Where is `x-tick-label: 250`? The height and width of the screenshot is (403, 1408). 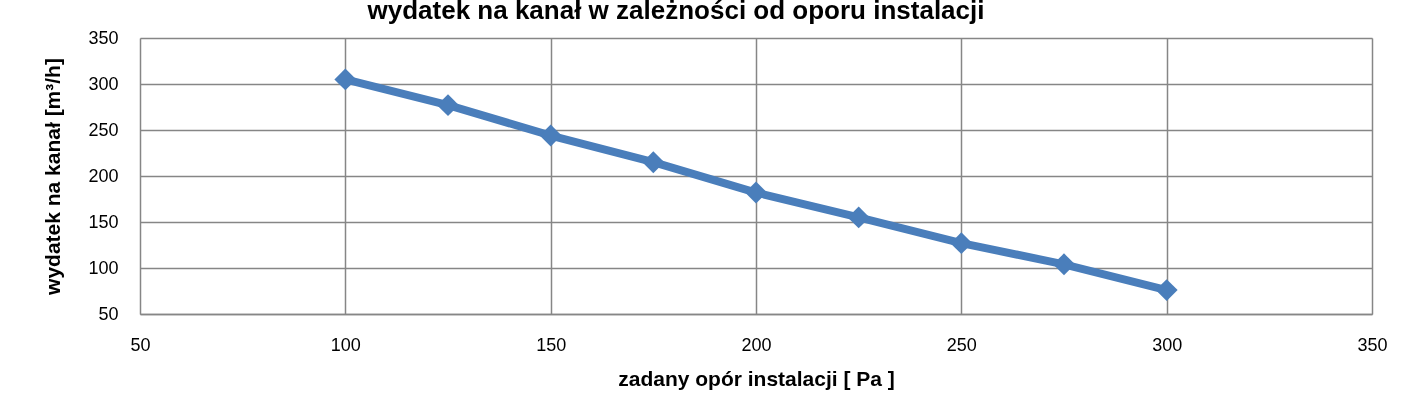
x-tick-label: 250 is located at coordinates (961, 344).